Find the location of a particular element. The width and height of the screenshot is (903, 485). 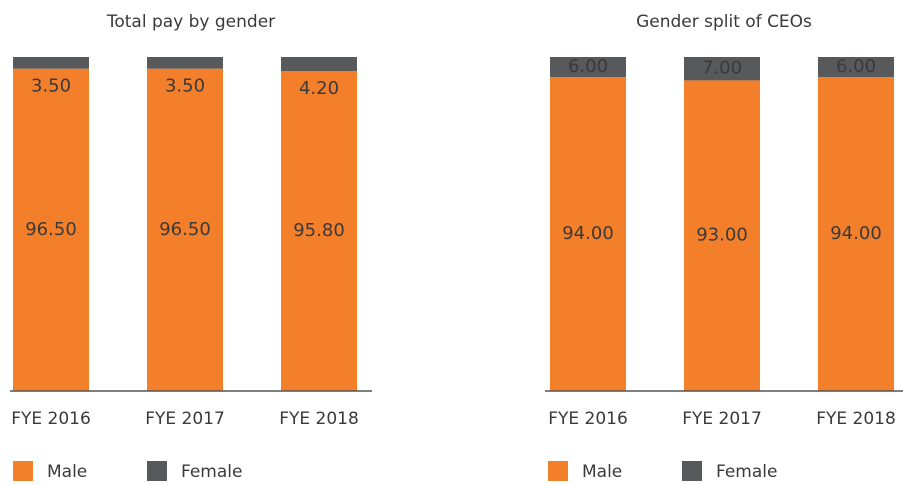

data-label: 7.00 is located at coordinates (722, 68).